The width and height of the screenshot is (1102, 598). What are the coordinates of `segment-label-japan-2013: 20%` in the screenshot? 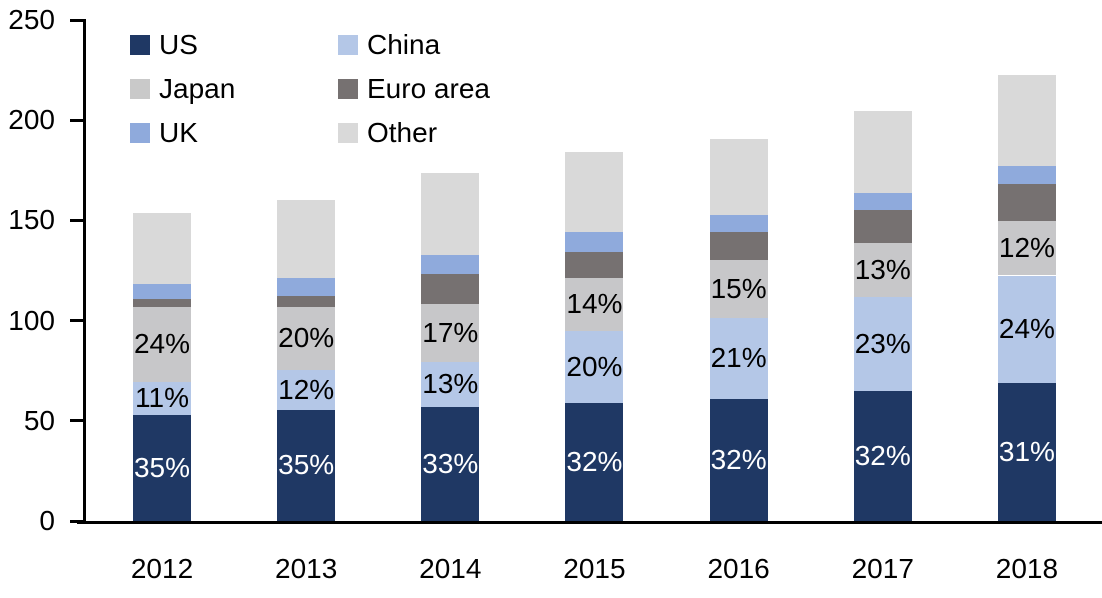 It's located at (306, 338).